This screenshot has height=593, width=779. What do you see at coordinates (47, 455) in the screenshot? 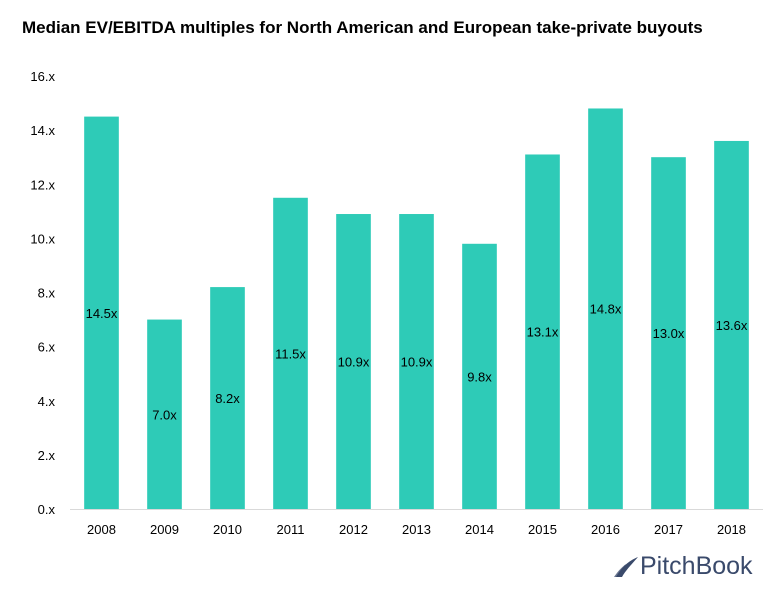
I see `y-tick-label: 2.x` at bounding box center [47, 455].